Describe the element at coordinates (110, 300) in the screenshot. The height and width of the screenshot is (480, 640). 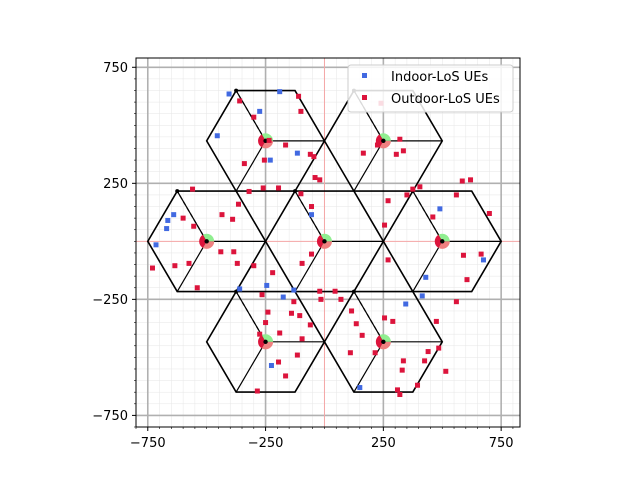
I see `y-tick-label: −250` at that location.